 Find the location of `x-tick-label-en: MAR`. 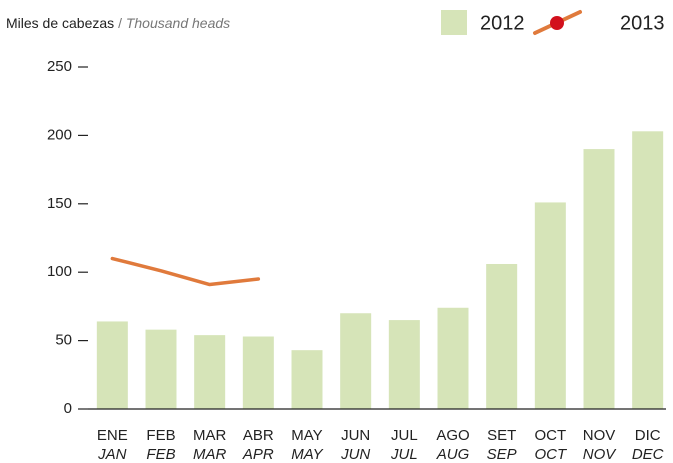

x-tick-label-en: MAR is located at coordinates (210, 454).